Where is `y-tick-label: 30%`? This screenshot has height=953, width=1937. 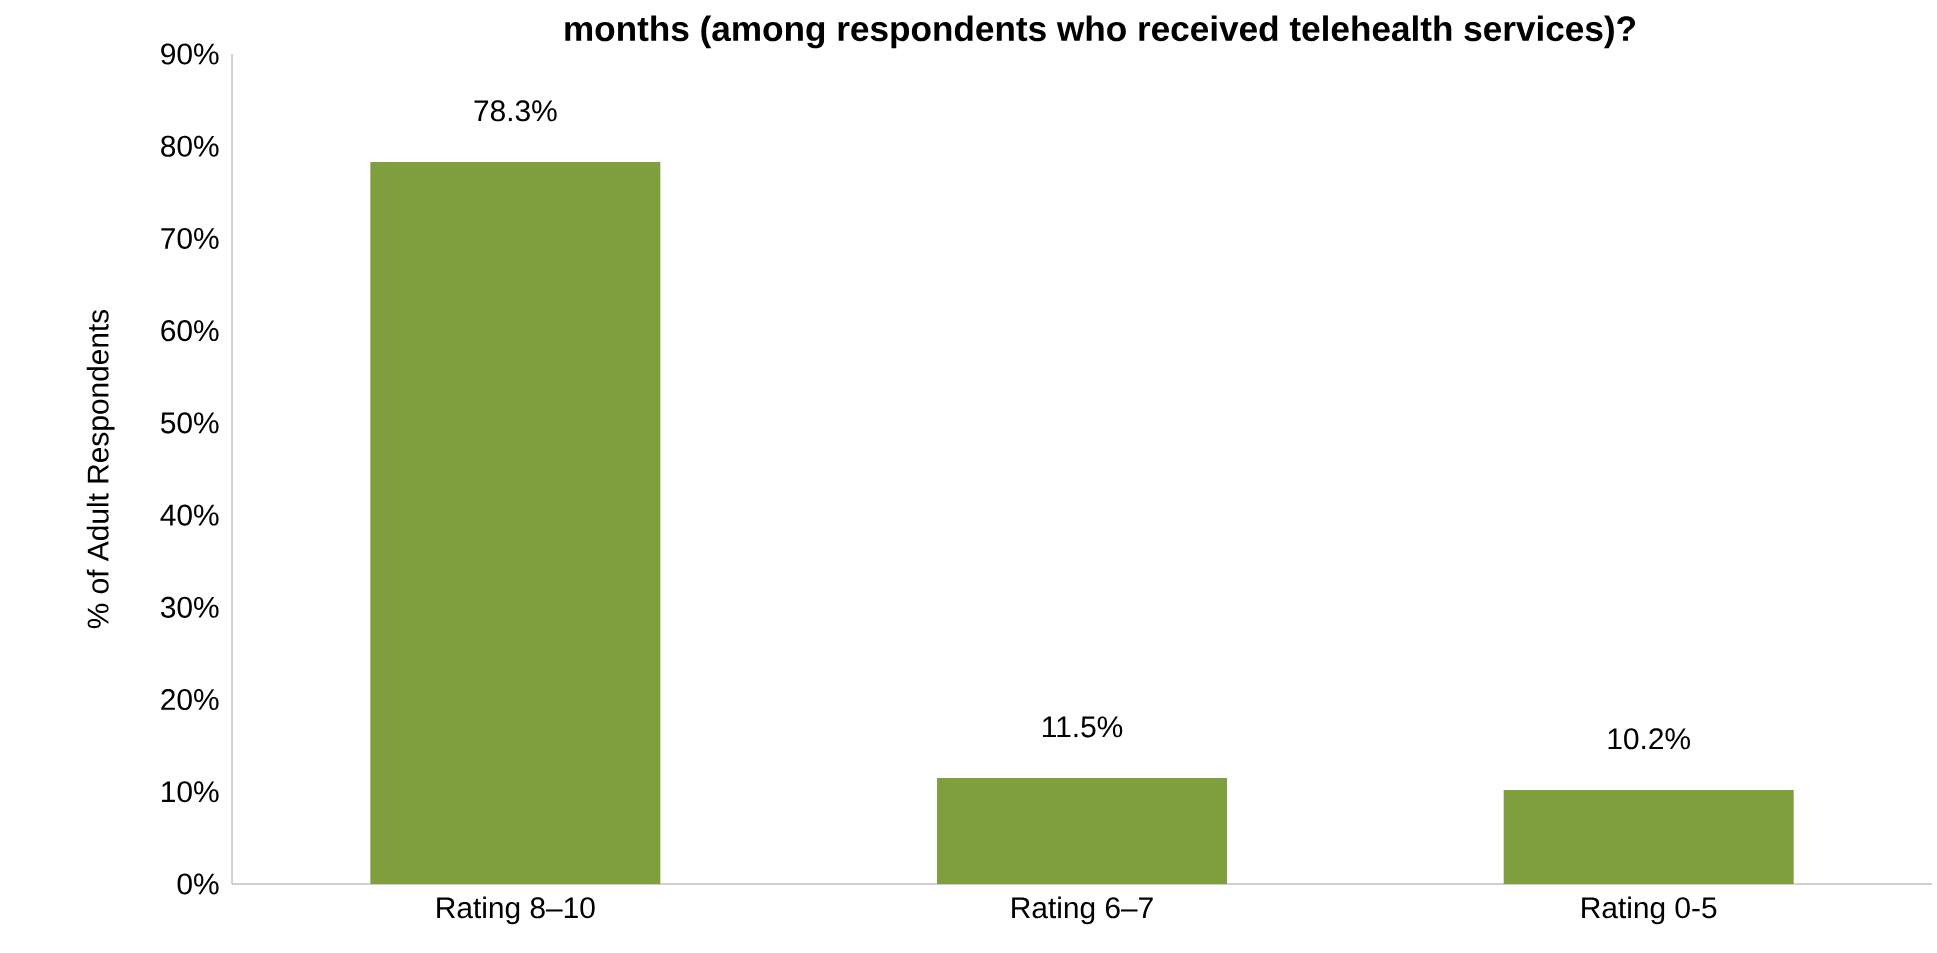
y-tick-label: 30% is located at coordinates (189, 607).